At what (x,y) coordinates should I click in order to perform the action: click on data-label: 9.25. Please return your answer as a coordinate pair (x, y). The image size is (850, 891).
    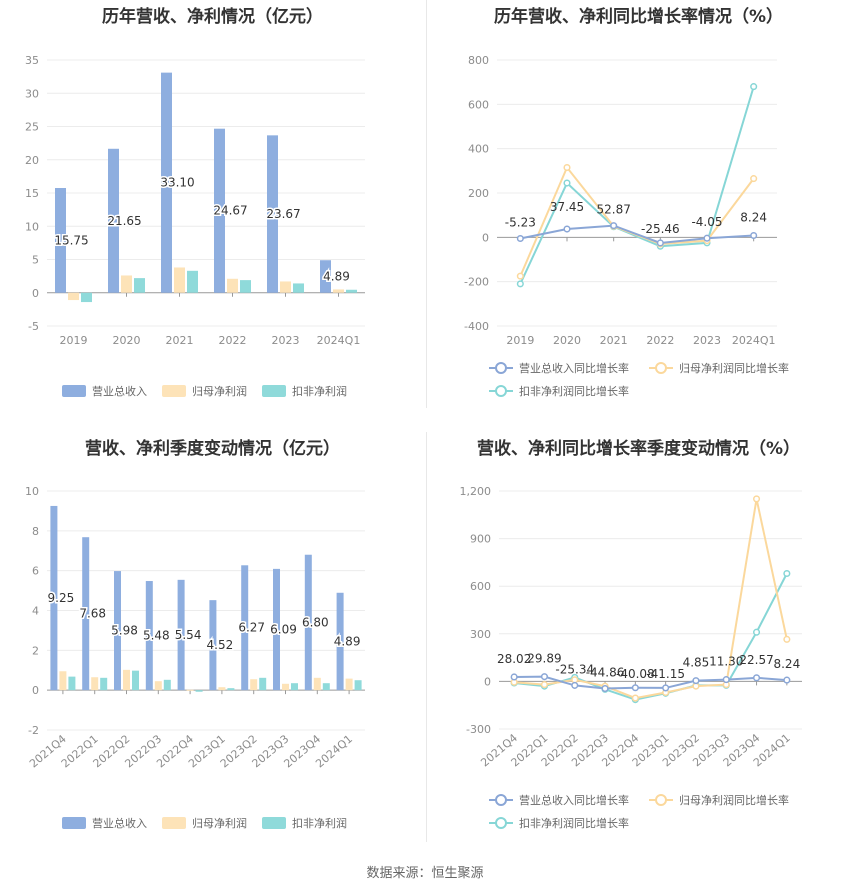
    Looking at the image, I should click on (61, 598).